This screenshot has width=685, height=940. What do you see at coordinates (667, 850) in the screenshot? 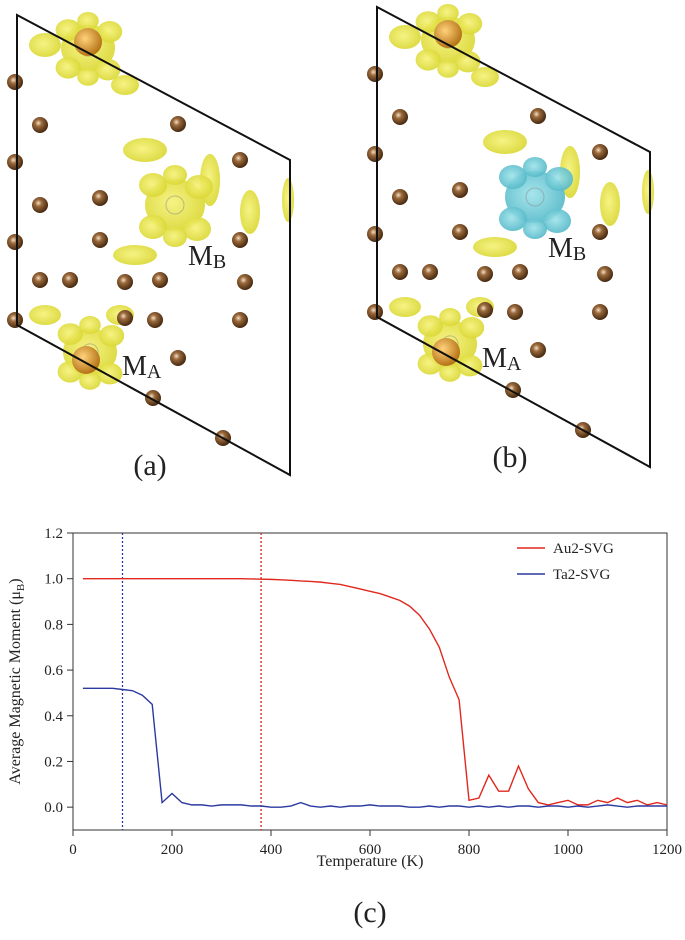
I see `x-tick-label: 1200` at bounding box center [667, 850].